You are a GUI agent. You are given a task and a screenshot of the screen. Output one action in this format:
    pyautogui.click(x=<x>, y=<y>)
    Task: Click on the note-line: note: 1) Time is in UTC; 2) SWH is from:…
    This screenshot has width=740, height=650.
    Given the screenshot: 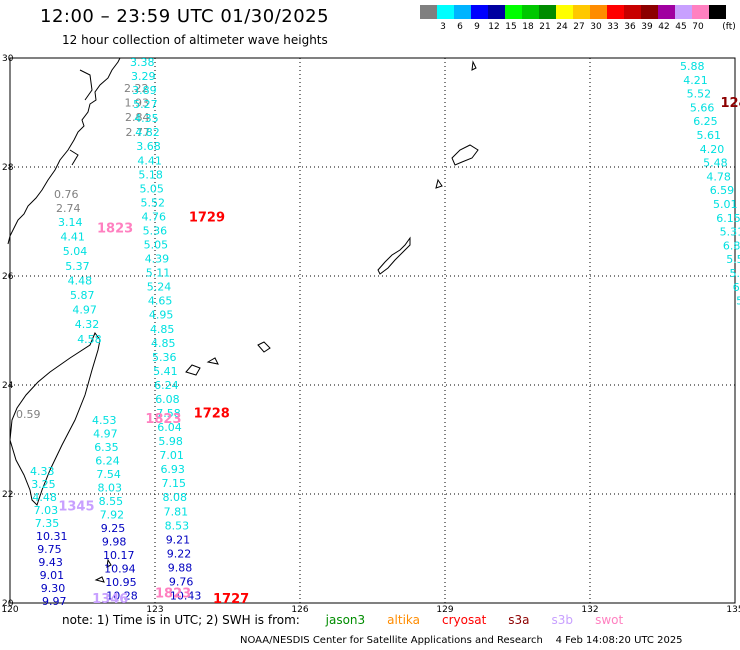 What is the action you would take?
    pyautogui.click(x=342, y=620)
    